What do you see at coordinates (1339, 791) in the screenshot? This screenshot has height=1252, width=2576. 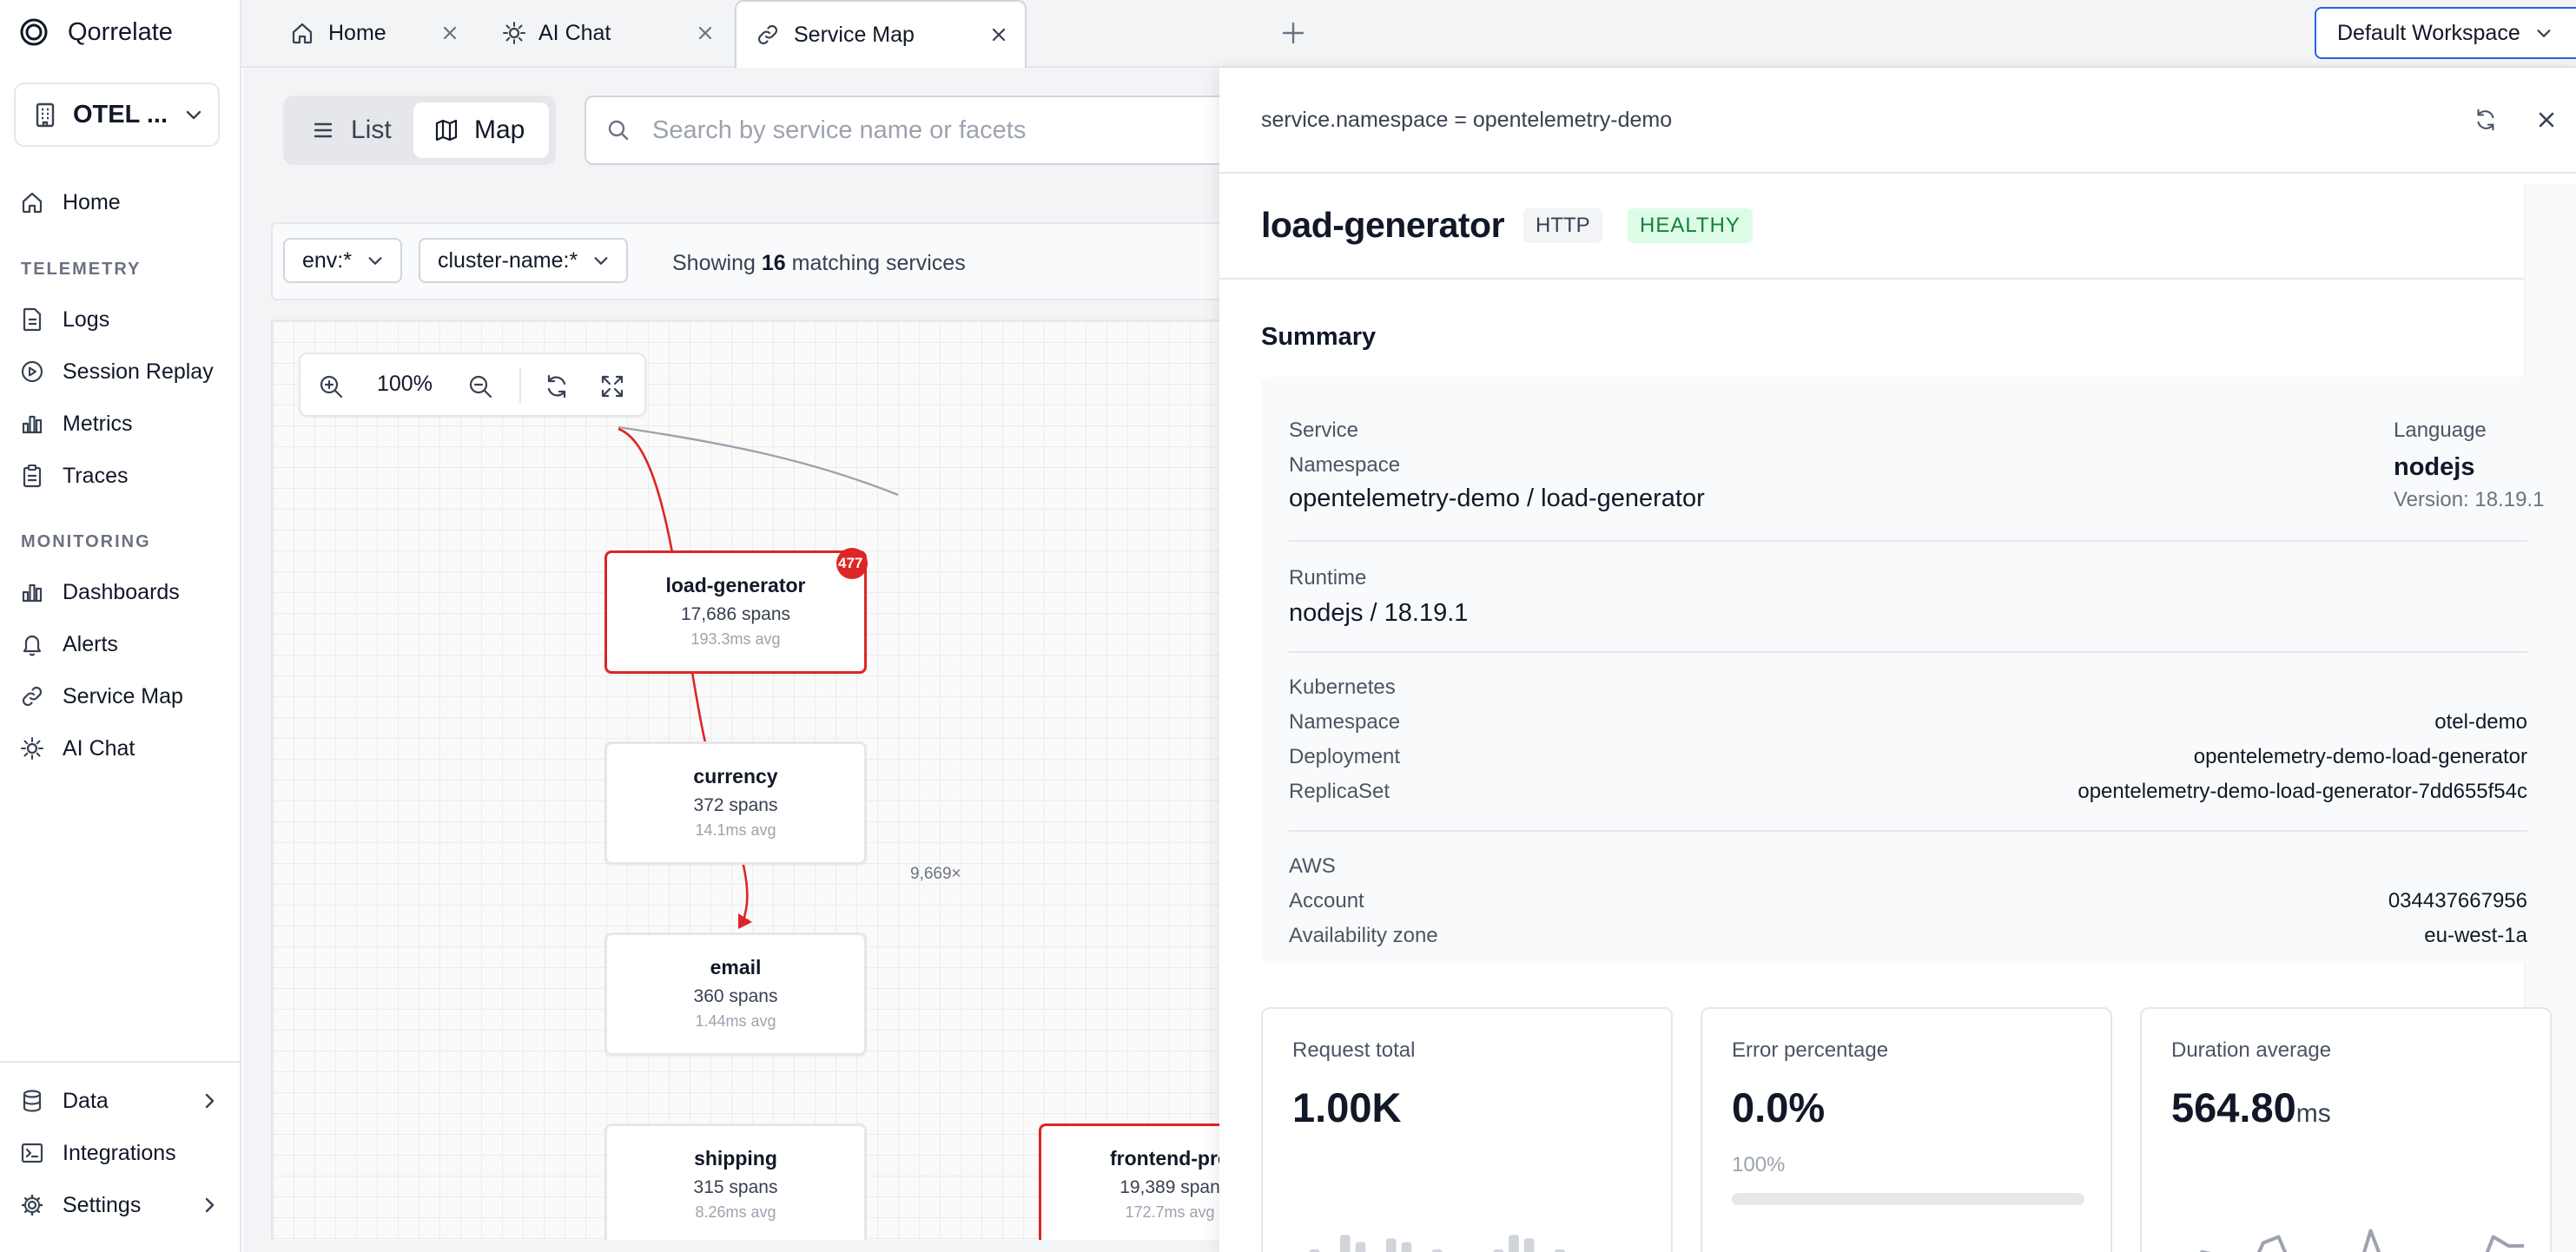 I see `k8s-replicaset-label: ReplicaSet` at bounding box center [1339, 791].